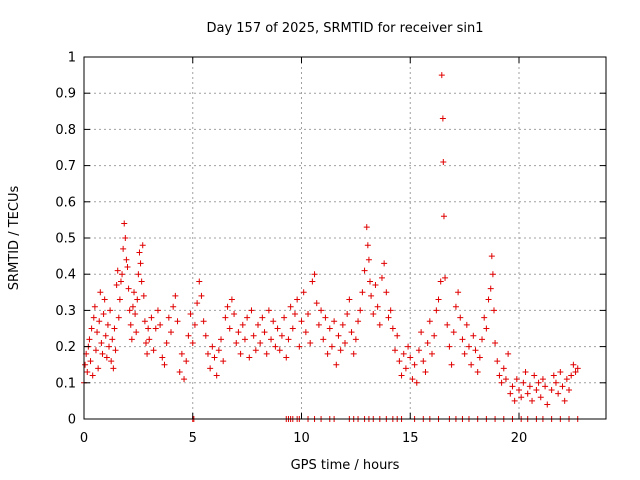  Describe the element at coordinates (65, 94) in the screenshot. I see `y-tick-label: 0.9` at that location.